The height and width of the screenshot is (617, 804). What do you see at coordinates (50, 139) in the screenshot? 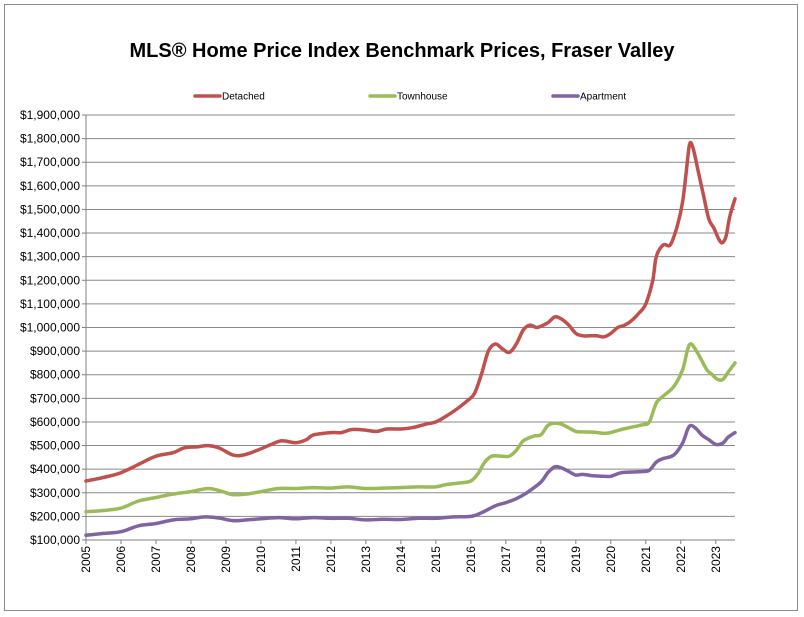
I see `y-tick-label: $1,800,000` at bounding box center [50, 139].